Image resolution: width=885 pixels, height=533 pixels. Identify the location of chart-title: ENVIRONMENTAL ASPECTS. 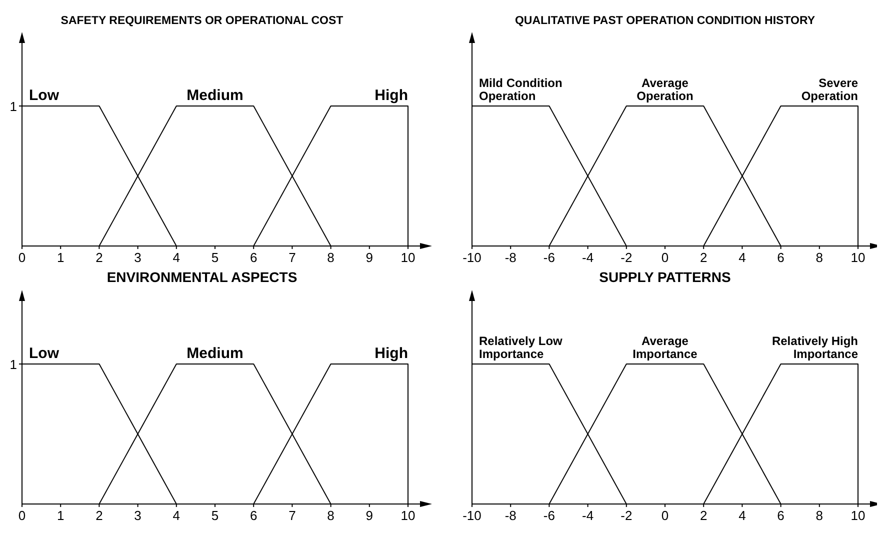
(202, 277).